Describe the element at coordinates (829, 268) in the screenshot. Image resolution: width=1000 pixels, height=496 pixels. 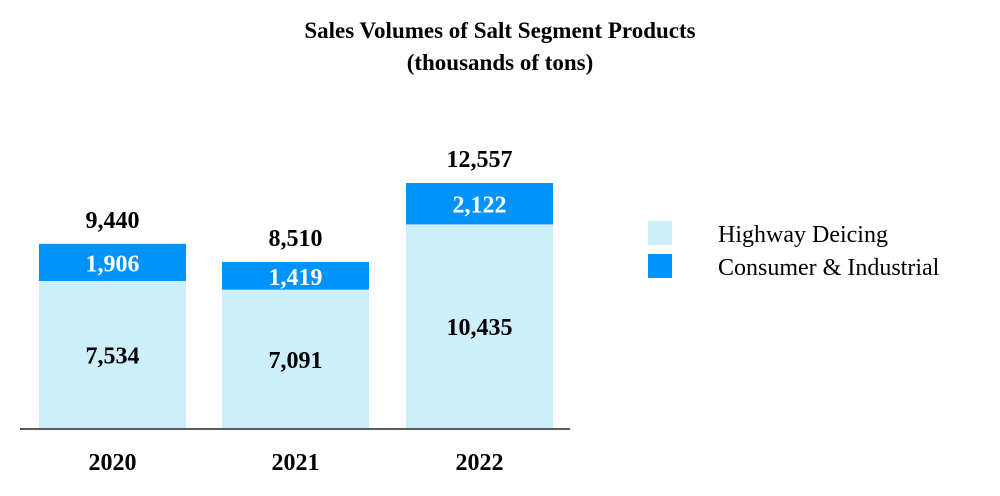
I see `legend-label-consumer-industrial: Consumer & Industrial` at that location.